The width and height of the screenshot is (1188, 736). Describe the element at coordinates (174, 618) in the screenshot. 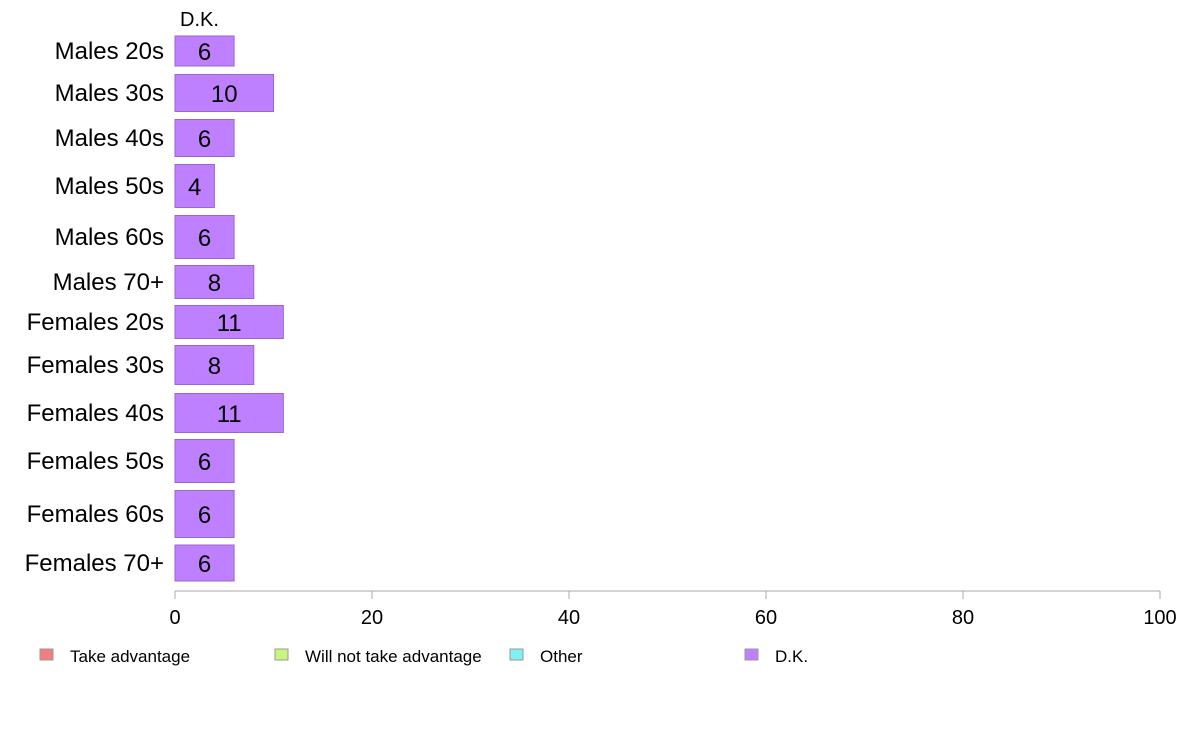

I see `x-tick-label: 0` at that location.